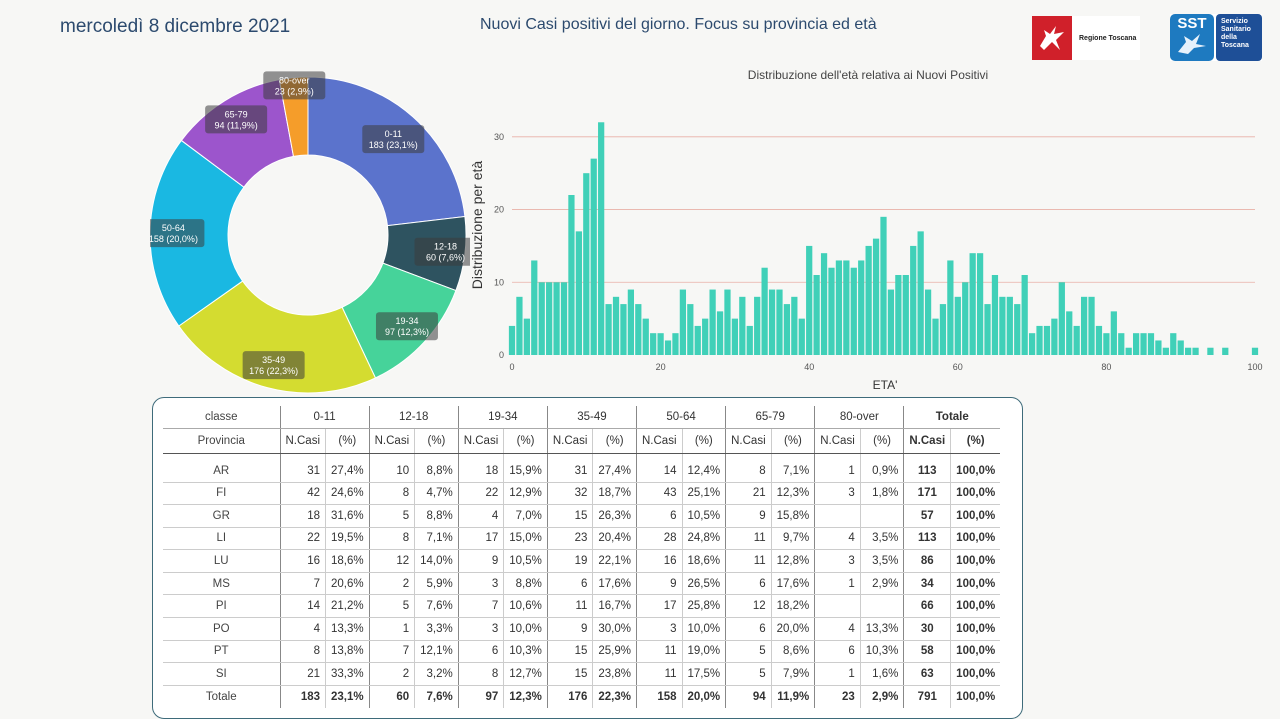 The height and width of the screenshot is (719, 1280). Describe the element at coordinates (501, 355) in the screenshot. I see `histogram-y-tick: 0` at that location.